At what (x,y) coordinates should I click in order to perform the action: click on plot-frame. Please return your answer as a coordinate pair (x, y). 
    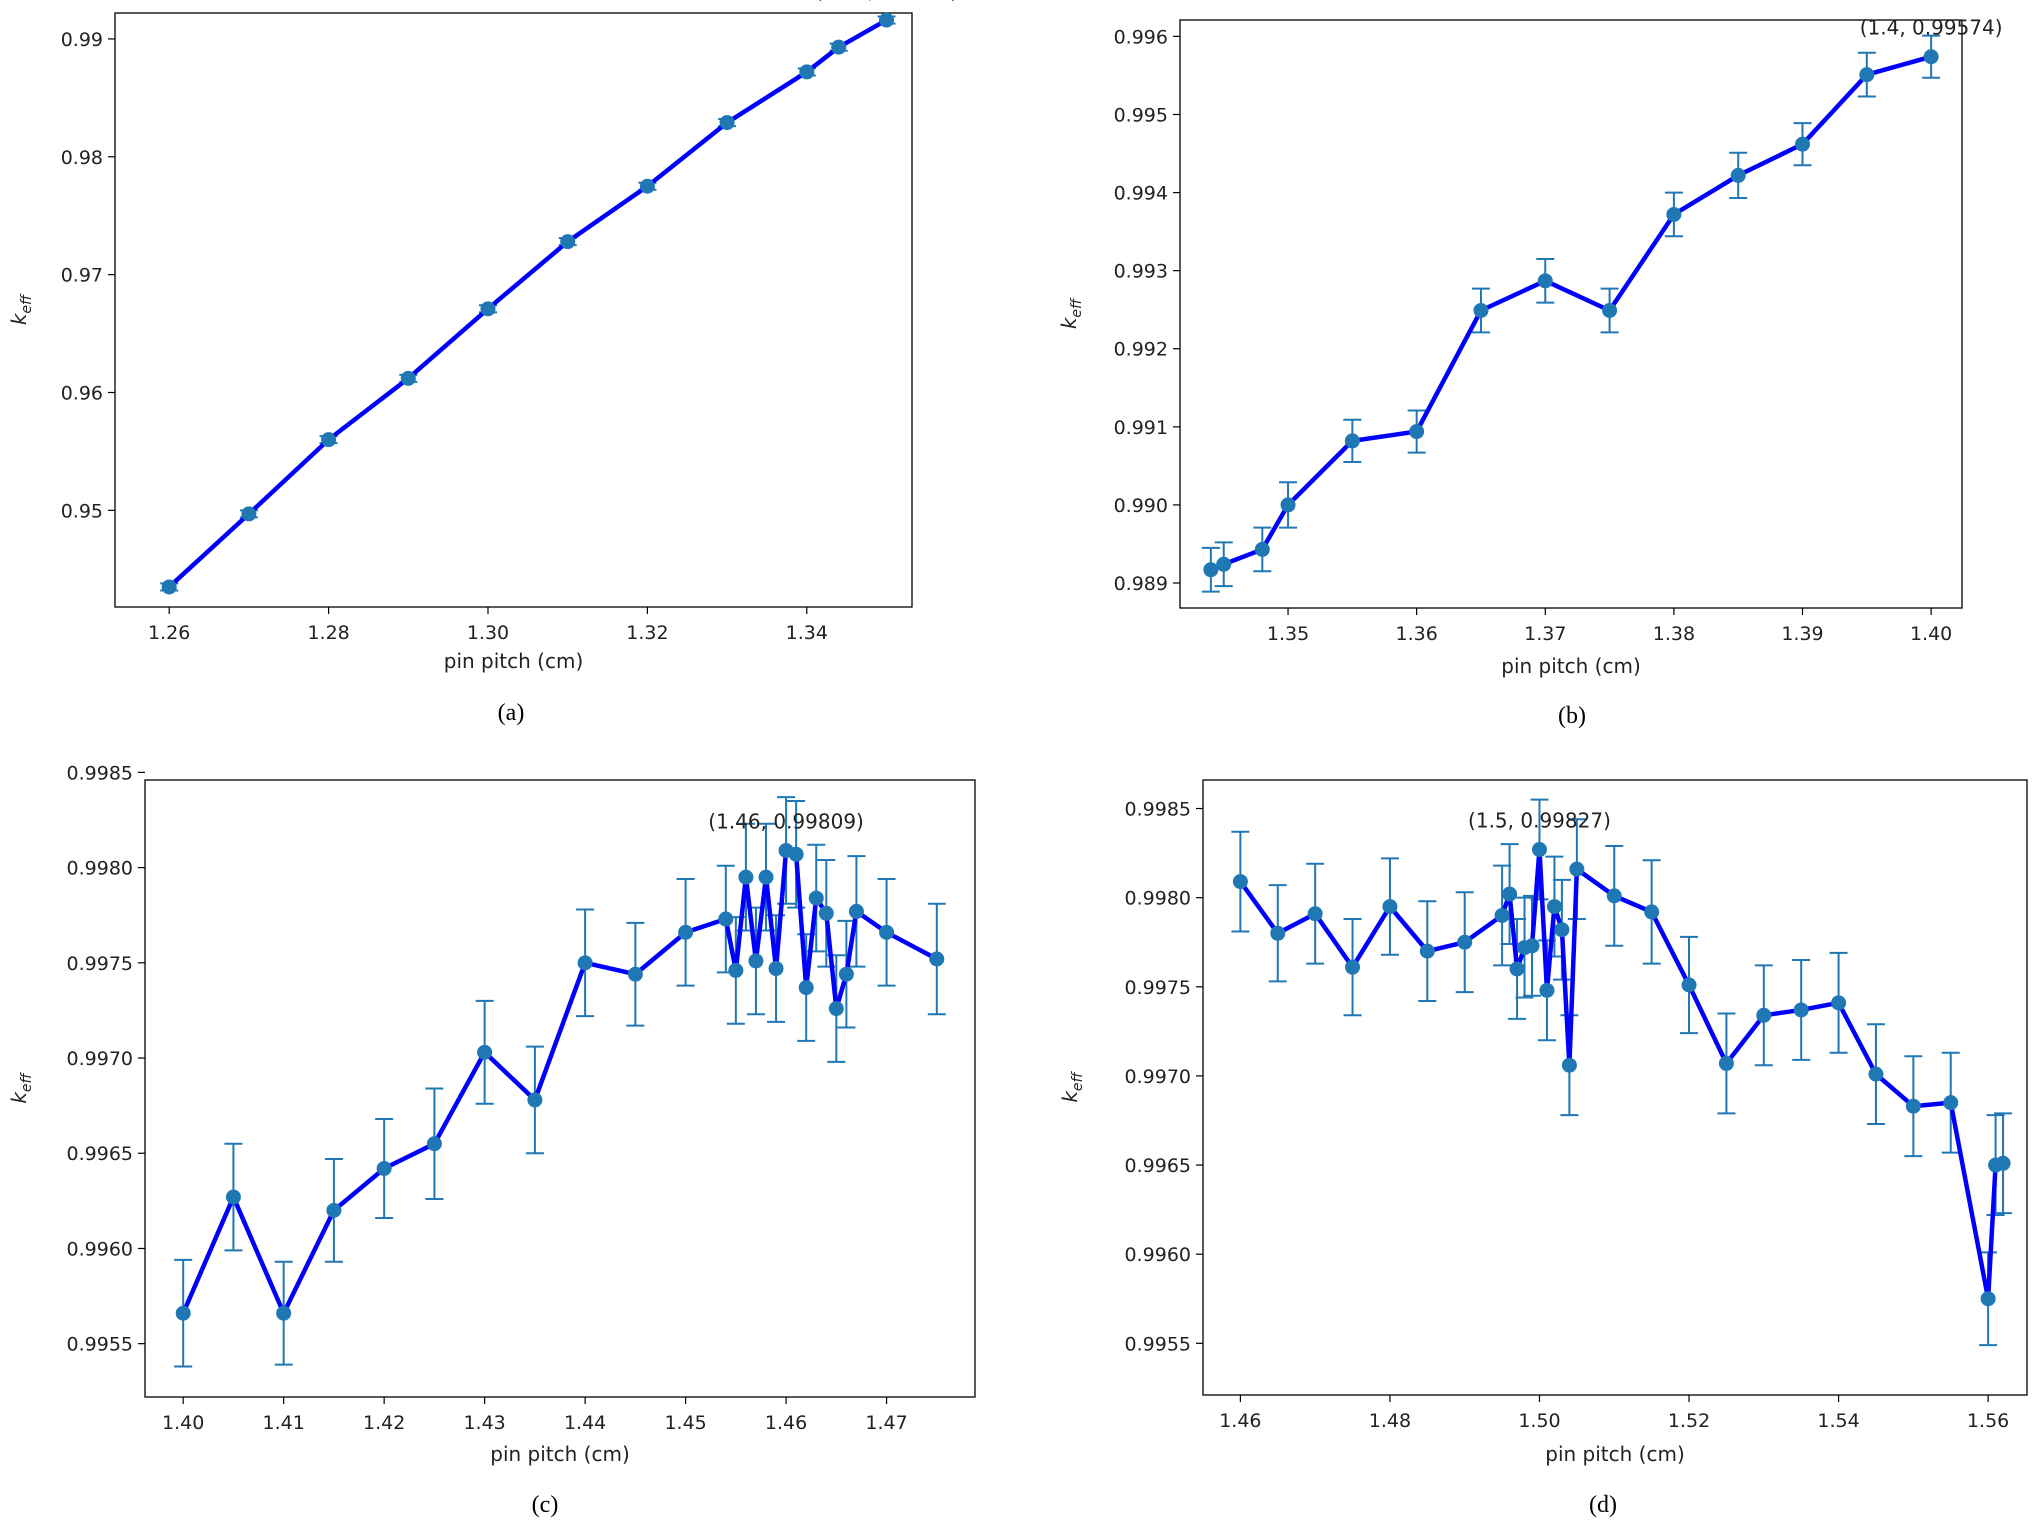
    Looking at the image, I should click on (1571, 314).